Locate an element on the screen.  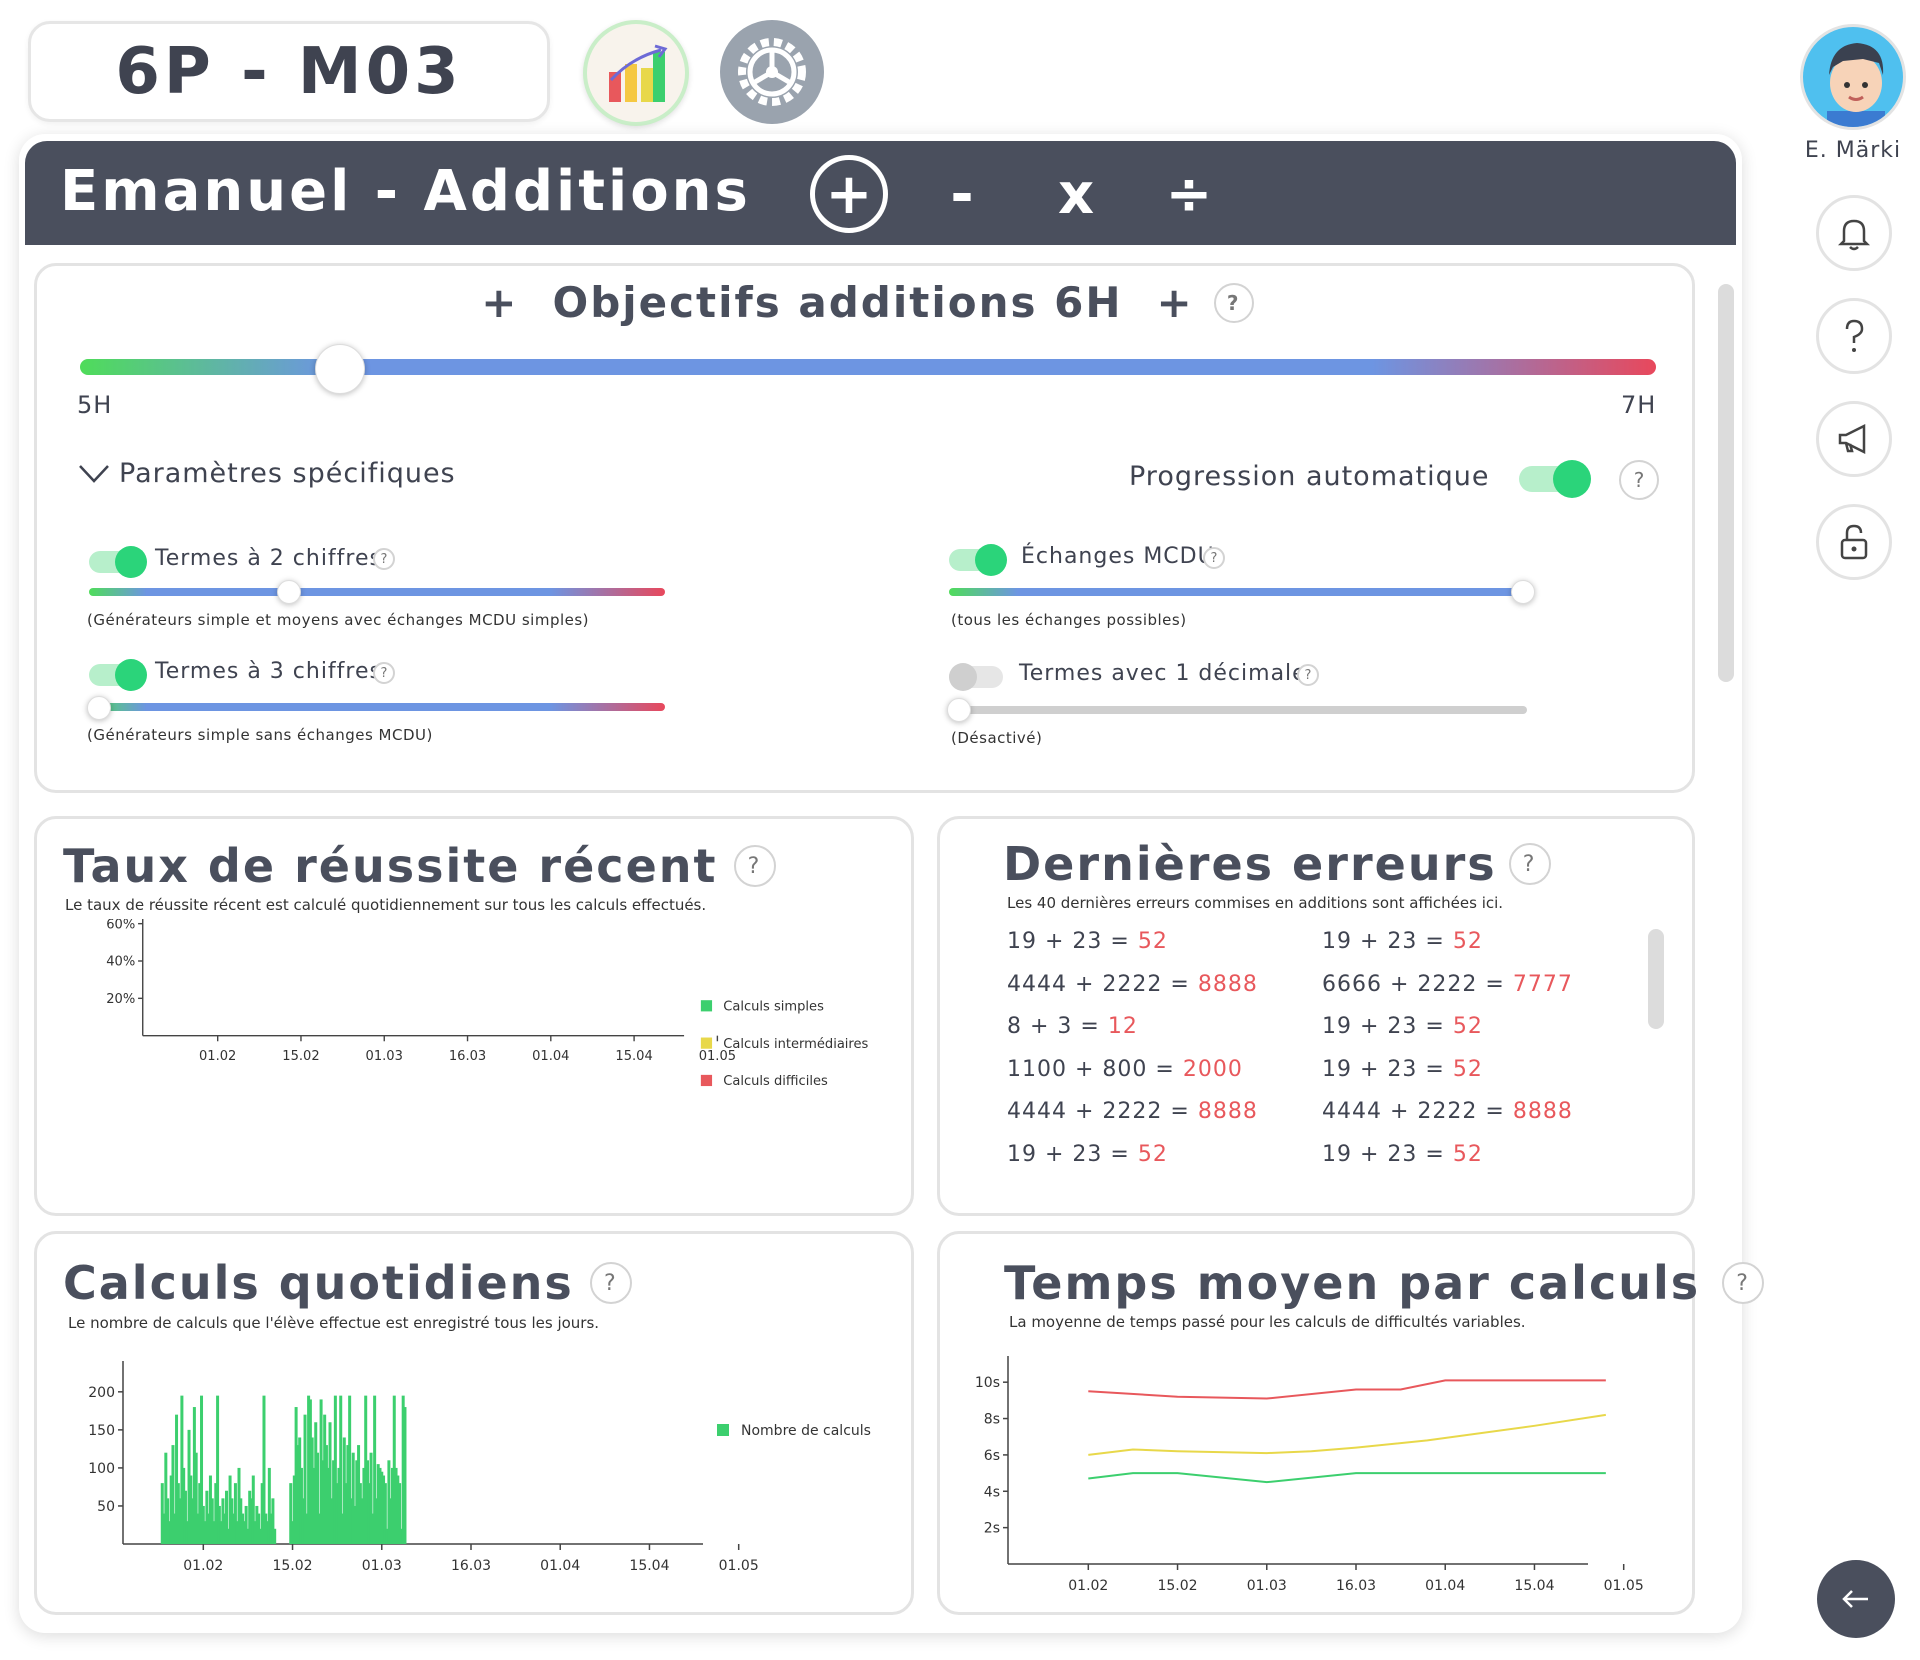
params-toggle: Paramètres spécifiques is located at coordinates (266, 473).